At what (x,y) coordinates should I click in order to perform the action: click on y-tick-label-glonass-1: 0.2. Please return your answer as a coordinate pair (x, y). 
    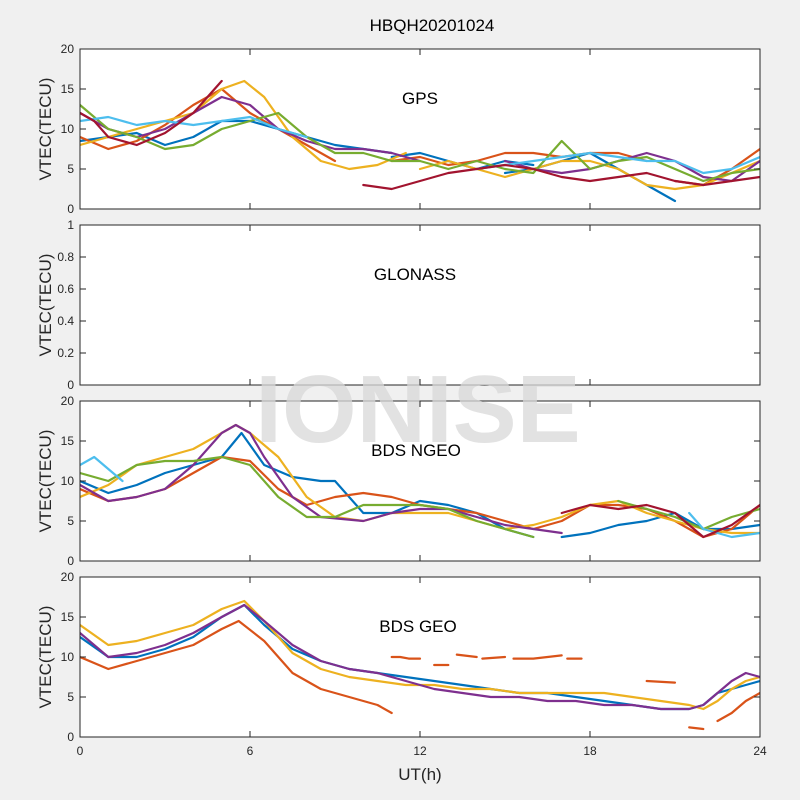
    Looking at the image, I should click on (65, 353).